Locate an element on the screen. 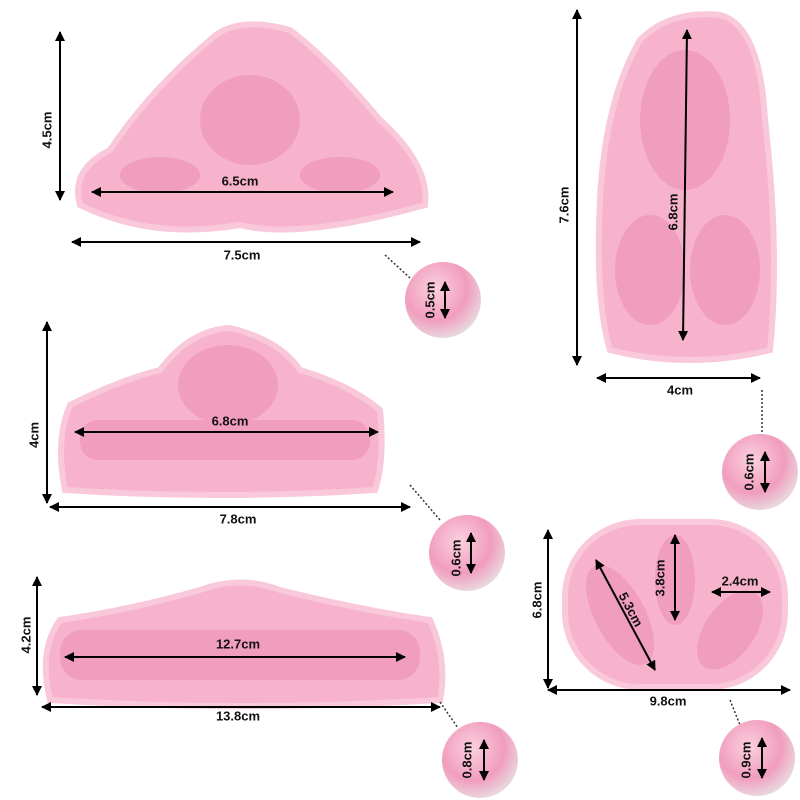 Image resolution: width=800 pixels, height=800 pixels. inner-label: 3.8cm is located at coordinates (659, 578).